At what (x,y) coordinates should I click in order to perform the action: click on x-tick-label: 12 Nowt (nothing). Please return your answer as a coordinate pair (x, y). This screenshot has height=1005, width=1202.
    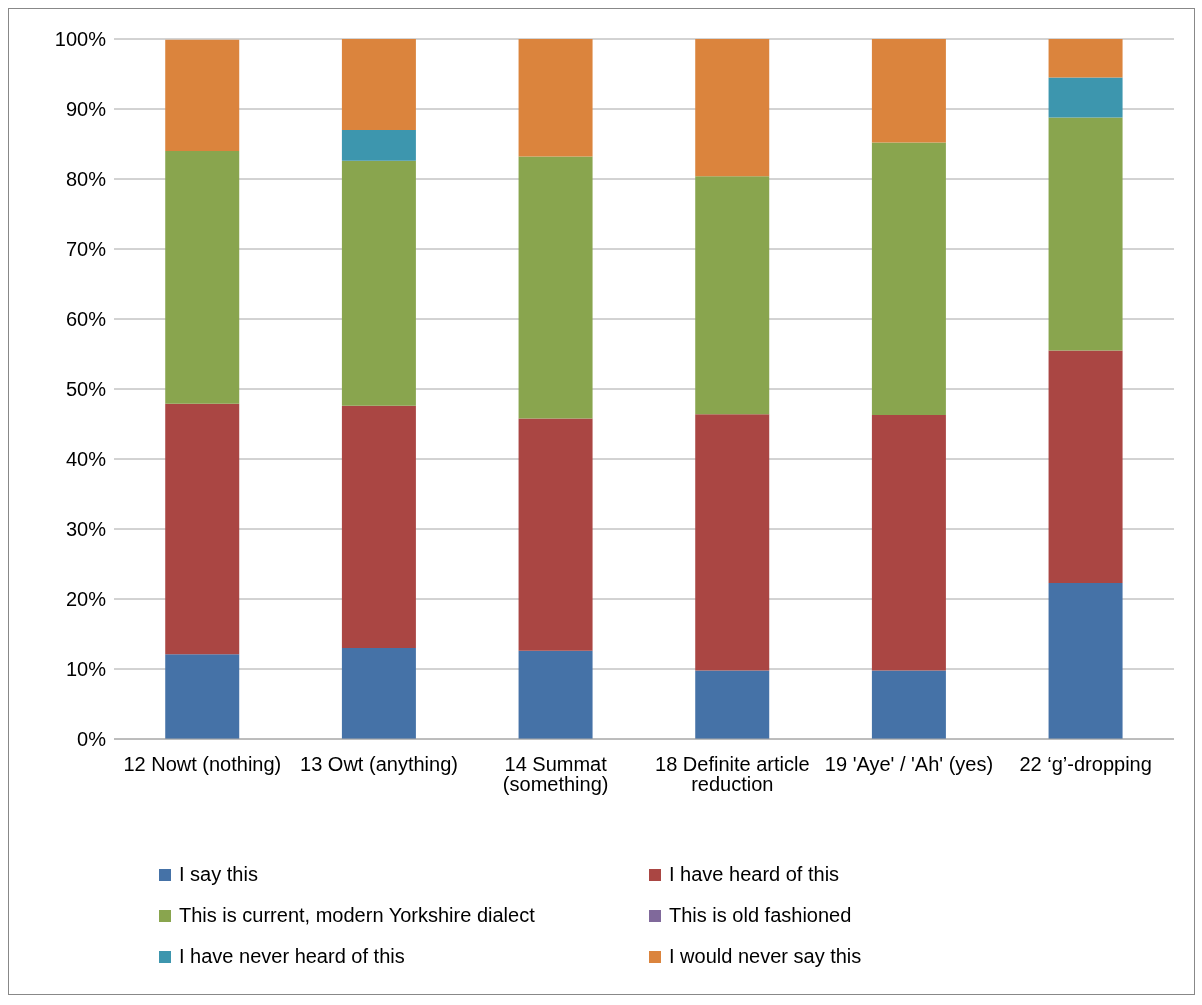
    Looking at the image, I should click on (202, 764).